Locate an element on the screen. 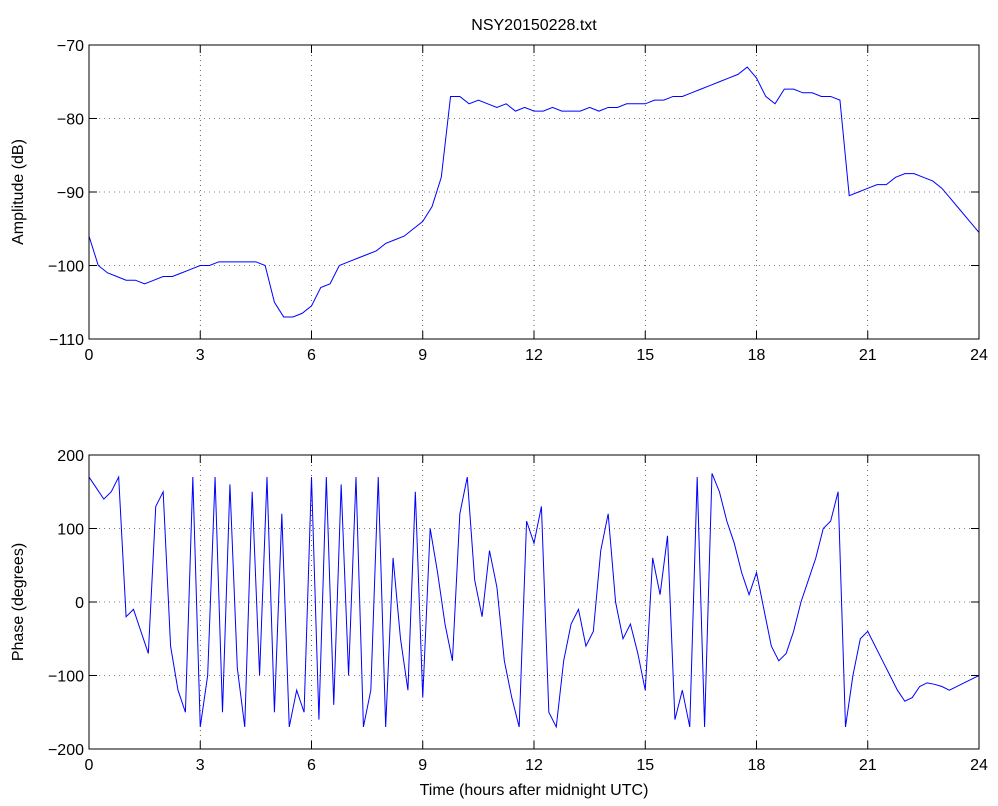 The width and height of the screenshot is (998, 806). y-tick-label: −110 is located at coordinates (66, 340).